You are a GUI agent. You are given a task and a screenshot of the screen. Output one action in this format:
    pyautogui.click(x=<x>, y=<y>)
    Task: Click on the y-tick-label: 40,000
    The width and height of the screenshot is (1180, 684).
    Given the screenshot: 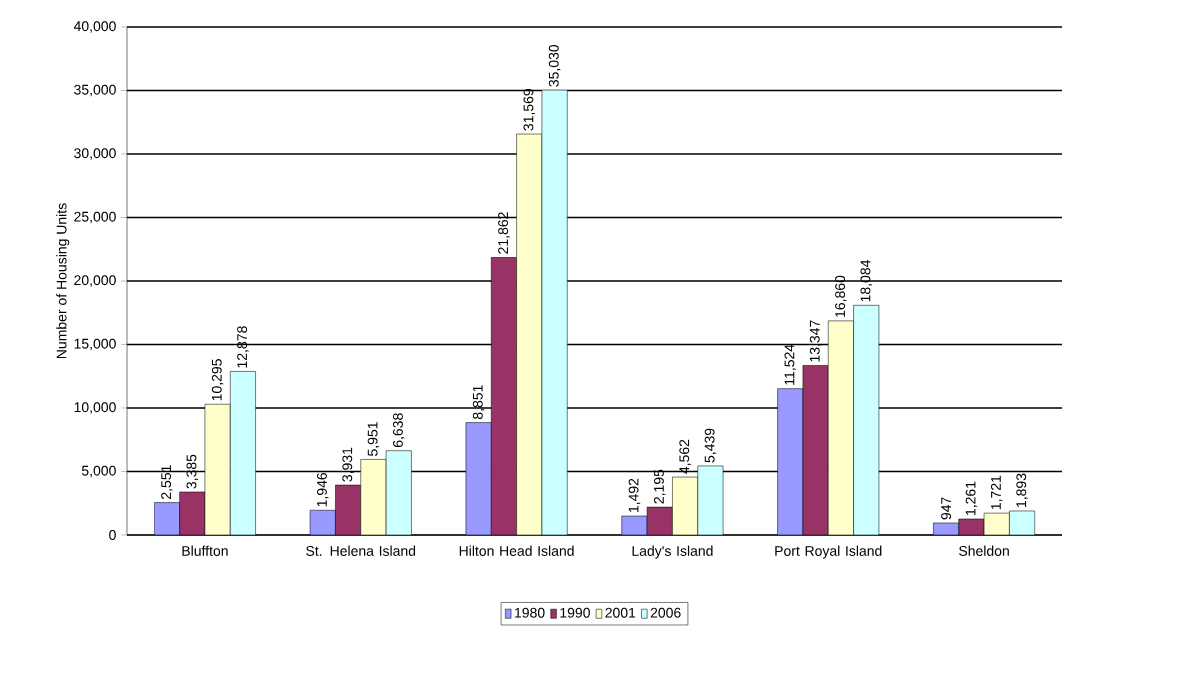 What is the action you would take?
    pyautogui.click(x=94, y=27)
    